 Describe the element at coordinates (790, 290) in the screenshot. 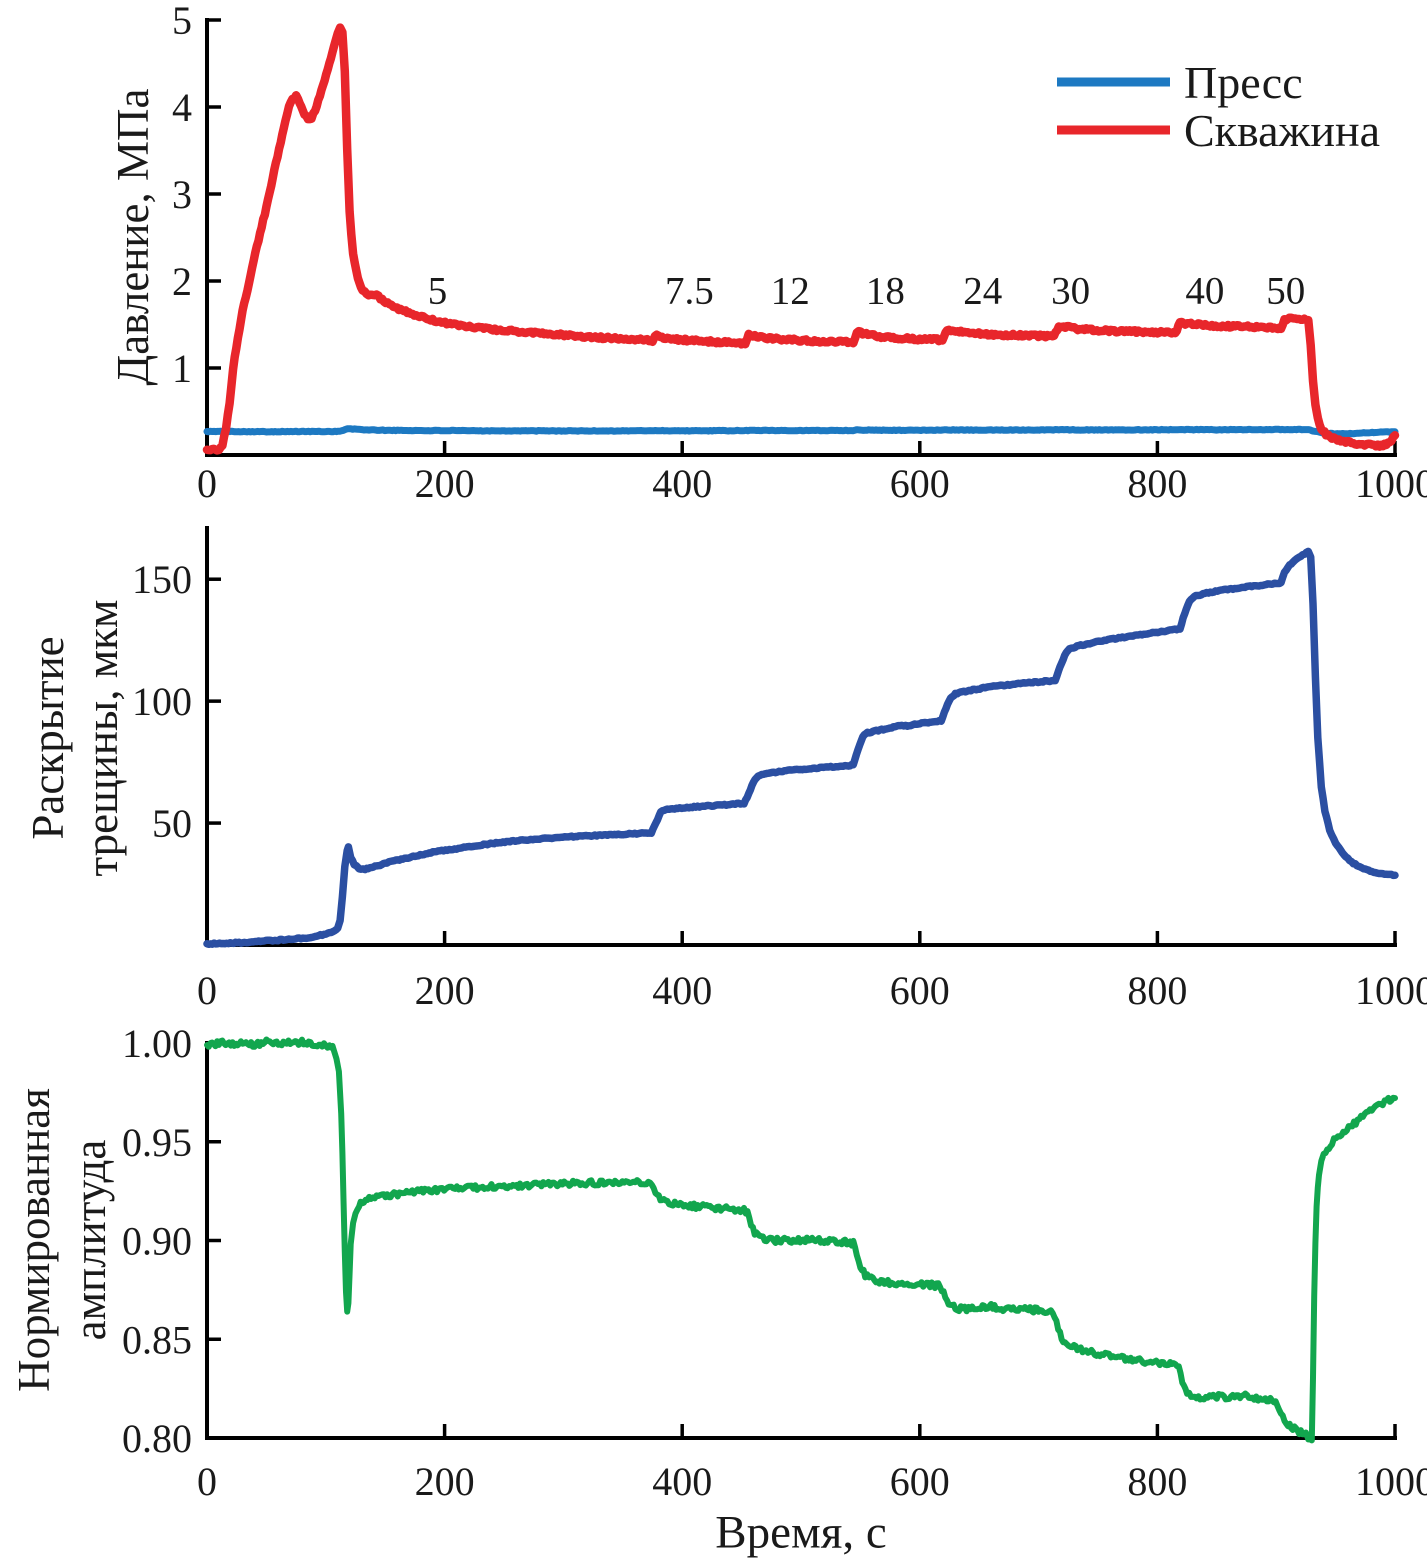

I see `rate-annotation: 12` at that location.